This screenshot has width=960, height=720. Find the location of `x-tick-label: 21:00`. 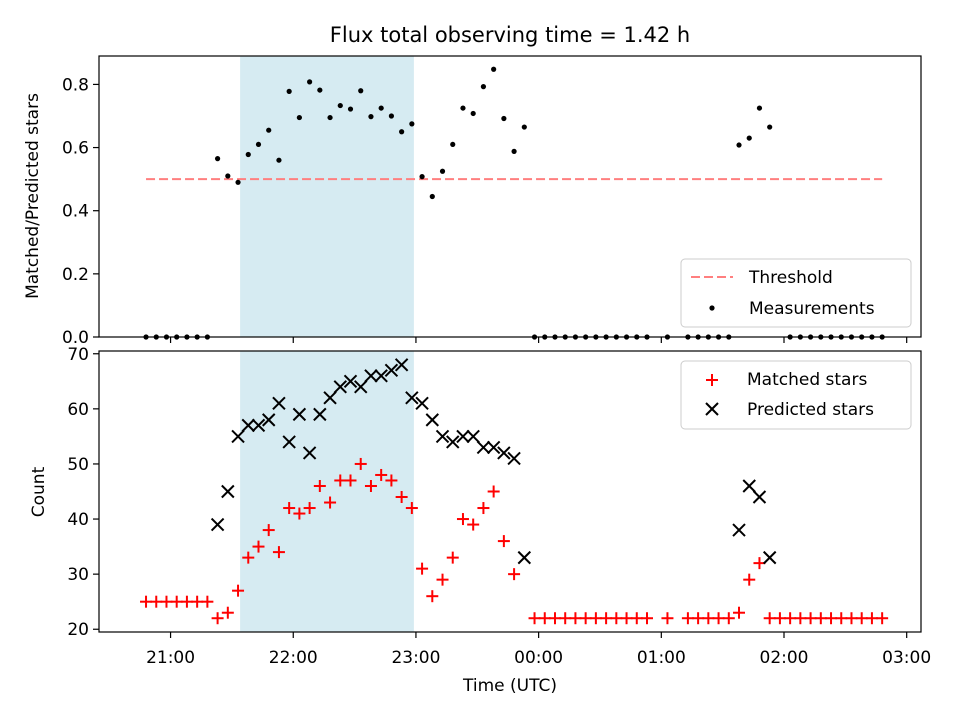

x-tick-label: 21:00 is located at coordinates (170, 658).